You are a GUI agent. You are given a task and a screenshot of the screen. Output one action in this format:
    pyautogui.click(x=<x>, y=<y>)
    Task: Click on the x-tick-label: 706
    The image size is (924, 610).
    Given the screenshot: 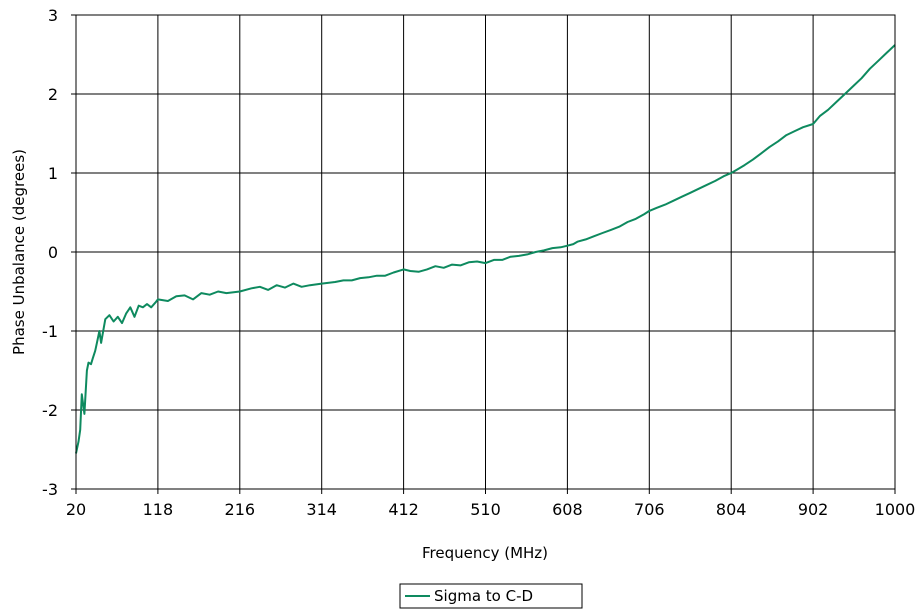 What is the action you would take?
    pyautogui.click(x=649, y=509)
    